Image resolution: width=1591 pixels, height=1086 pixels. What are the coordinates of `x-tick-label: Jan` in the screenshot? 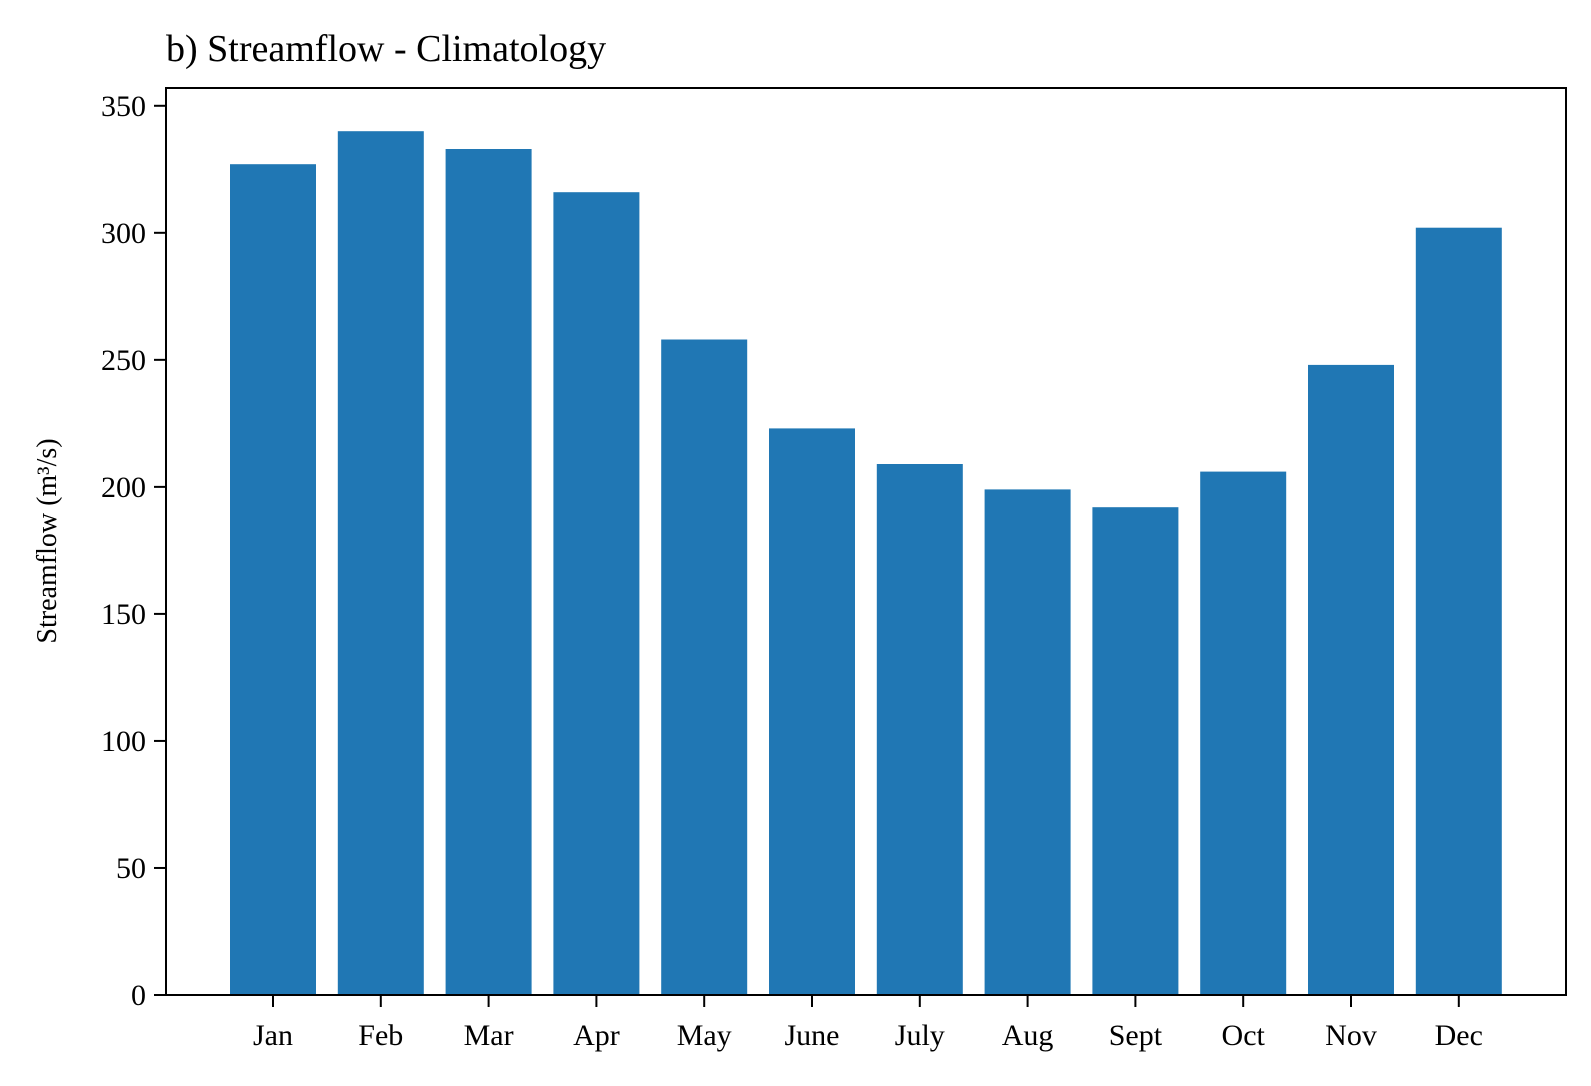 It's located at (273, 1035).